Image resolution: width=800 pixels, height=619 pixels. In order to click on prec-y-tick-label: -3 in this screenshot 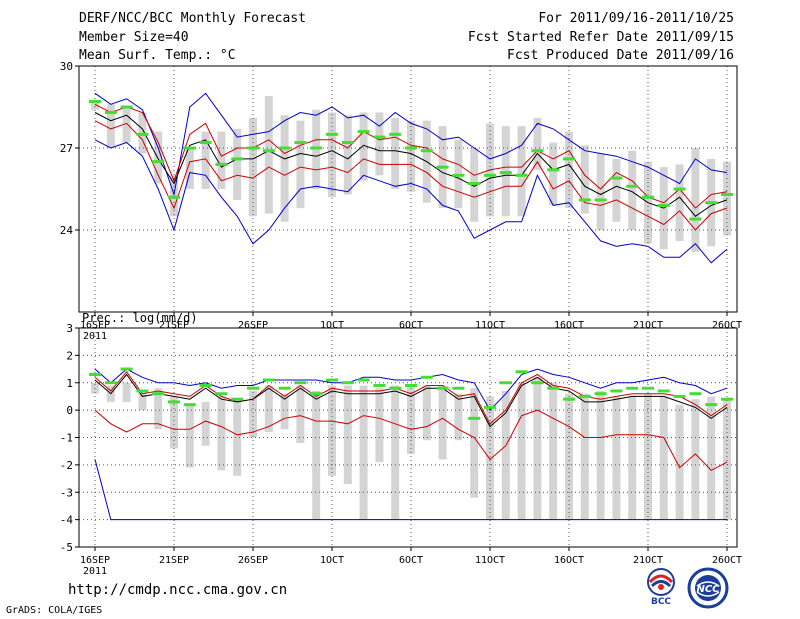, I will do `click(66, 492)`.